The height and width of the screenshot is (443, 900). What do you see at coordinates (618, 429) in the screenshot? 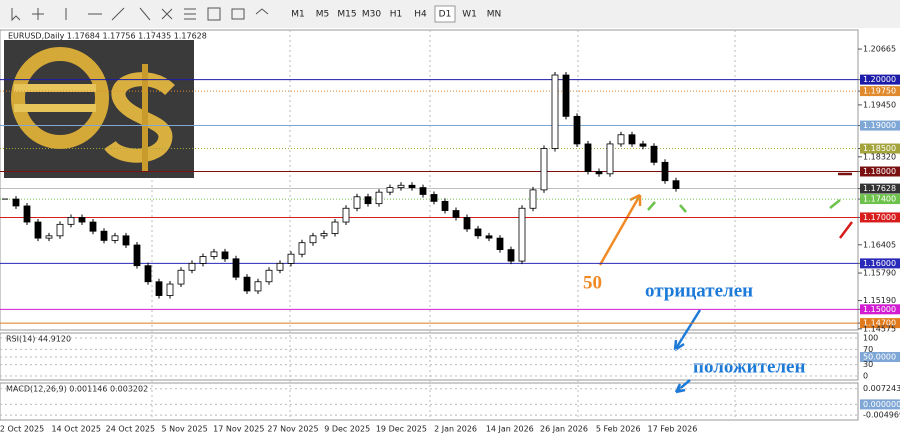
I see `date-label: 5 Feb 2026` at bounding box center [618, 429].